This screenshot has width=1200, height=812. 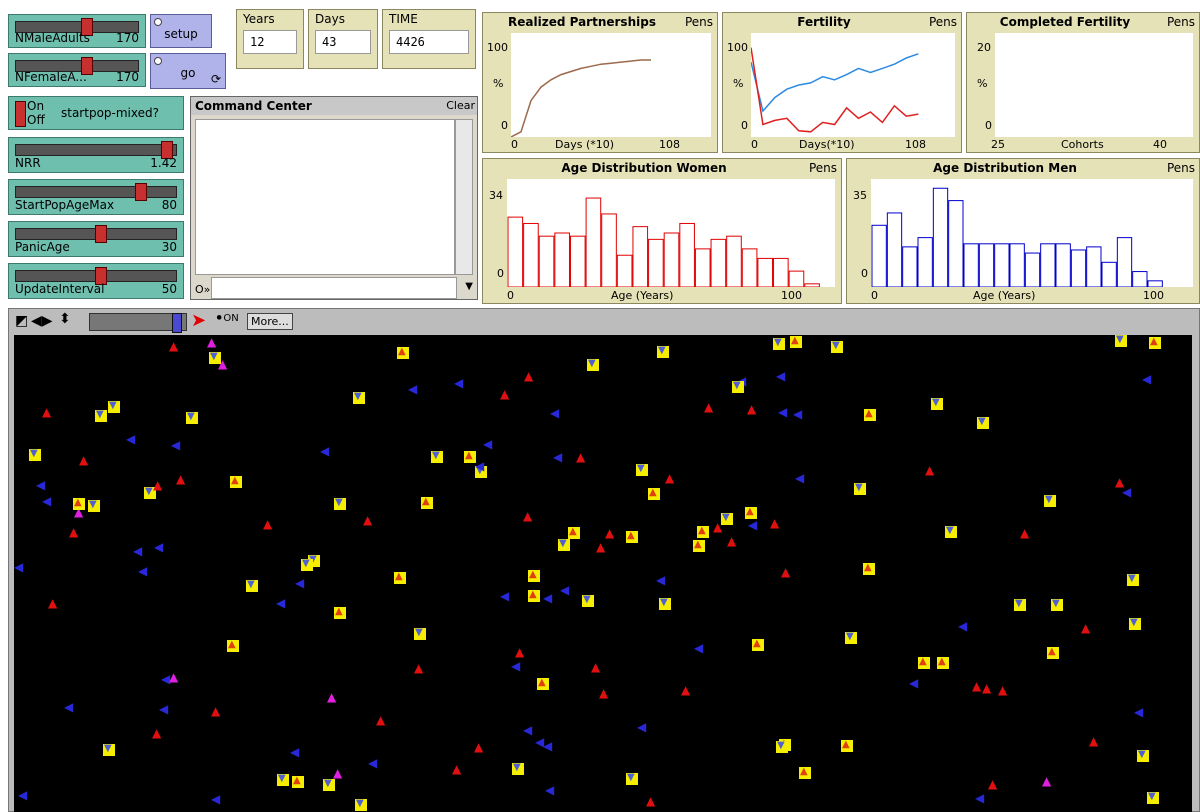 I want to click on switch-label: startpop-mixed?, so click(x=110, y=113).